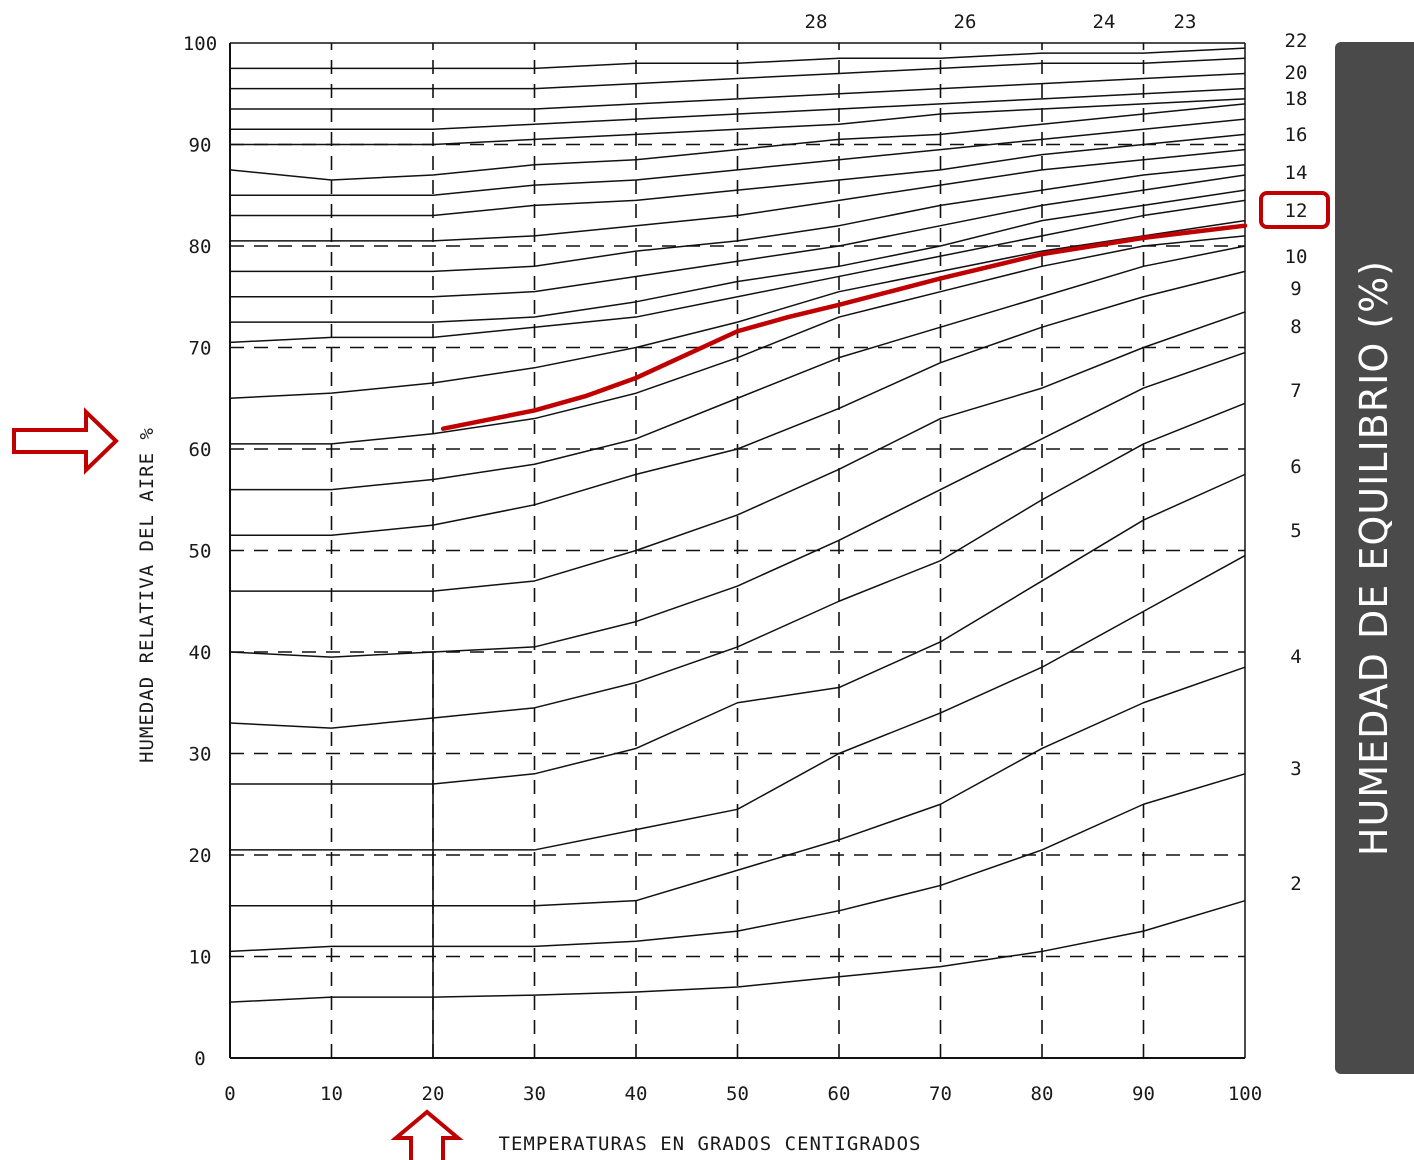 The image size is (1414, 1160). Describe the element at coordinates (200, 450) in the screenshot. I see `y-tick-label: 60` at that location.